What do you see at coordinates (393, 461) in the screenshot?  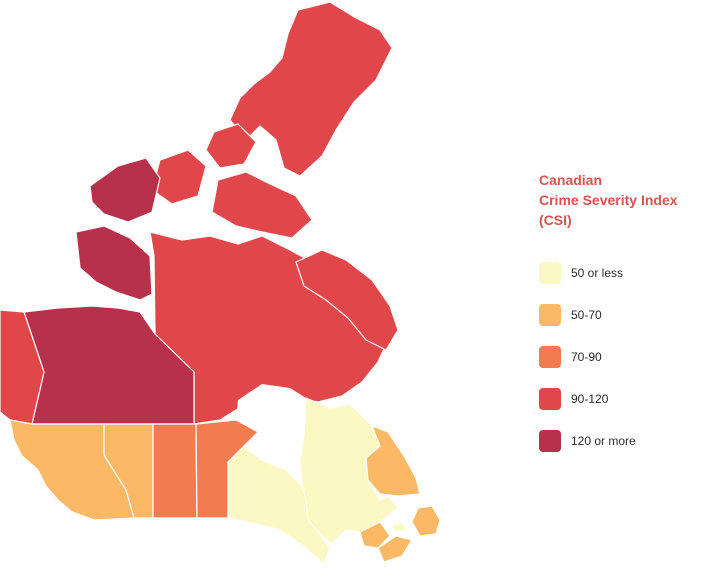 I see `region-labrador` at bounding box center [393, 461].